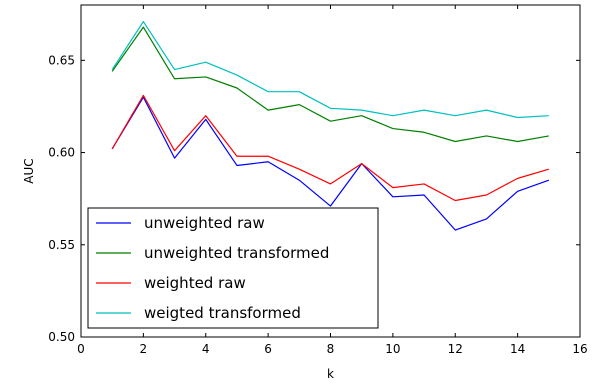  I want to click on x-tick-label: 12, so click(455, 349).